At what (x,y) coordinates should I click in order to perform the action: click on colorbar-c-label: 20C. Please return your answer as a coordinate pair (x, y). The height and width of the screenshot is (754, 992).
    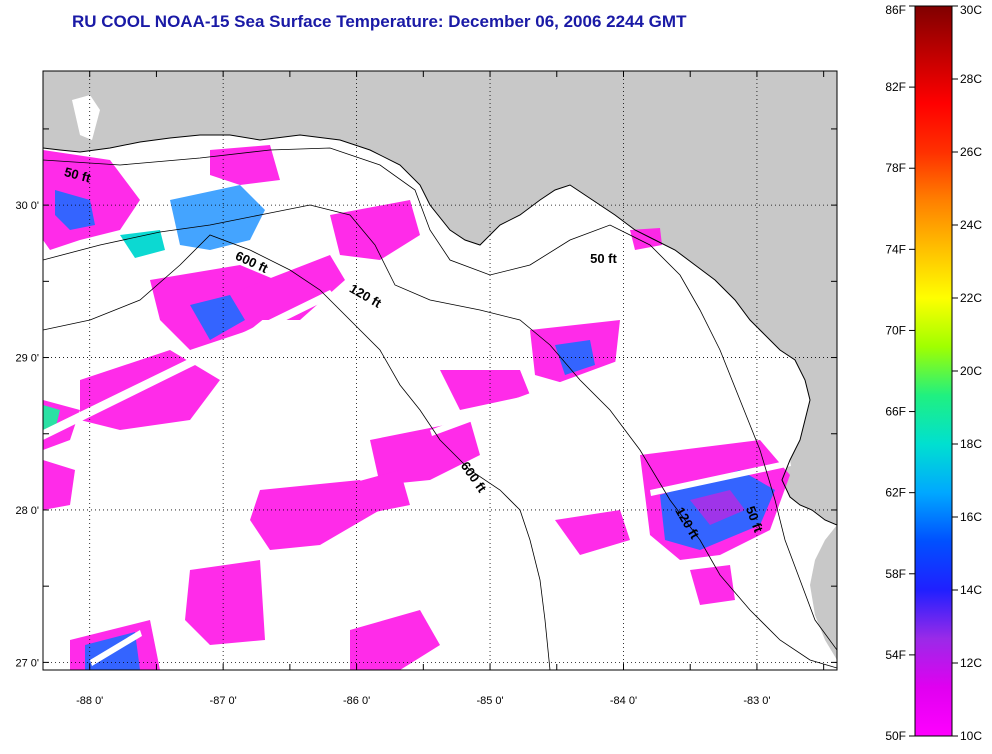
    Looking at the image, I should click on (971, 371).